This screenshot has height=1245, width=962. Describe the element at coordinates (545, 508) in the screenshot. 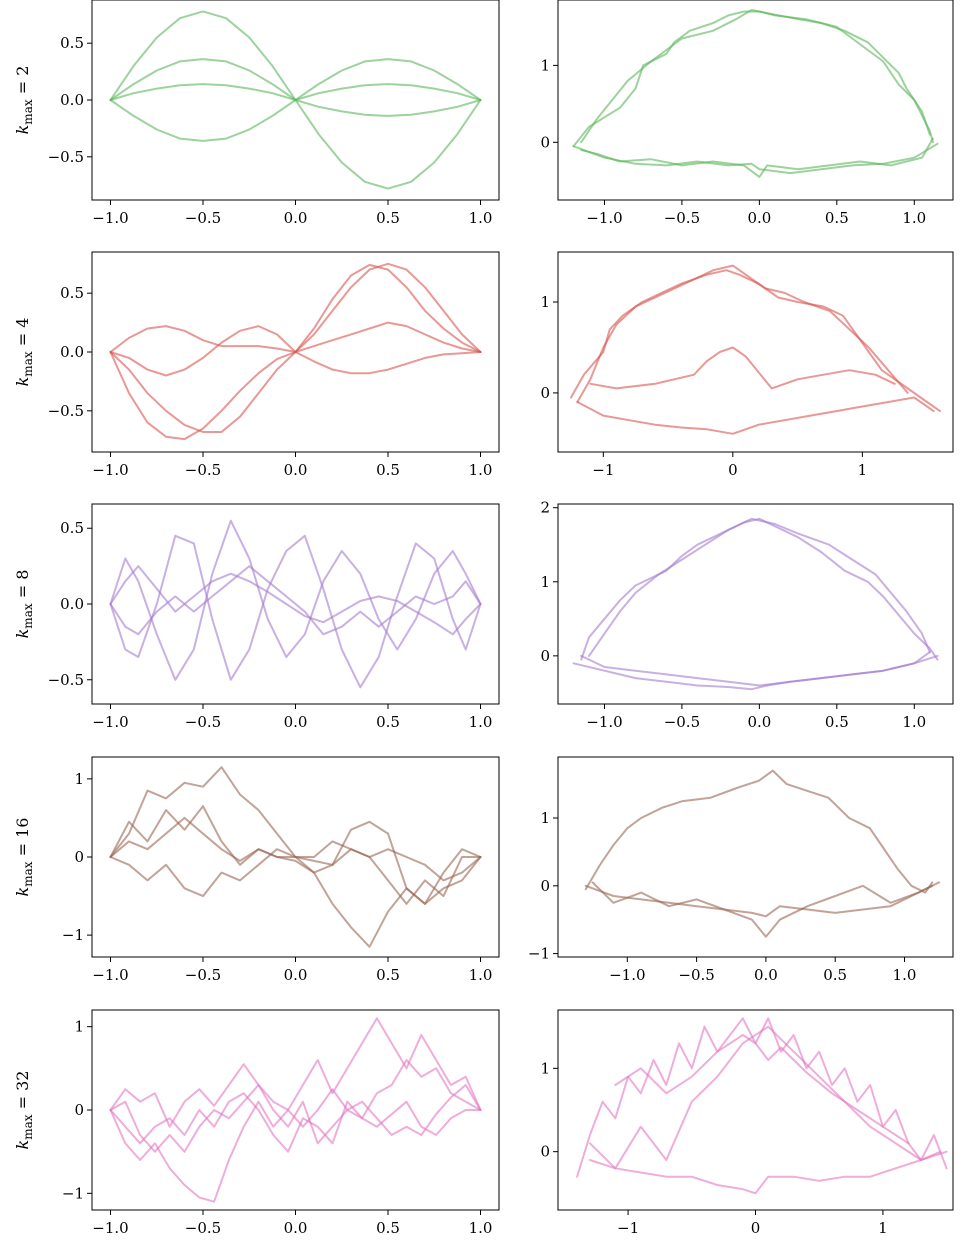

I see `y-tick-label: 2` at that location.